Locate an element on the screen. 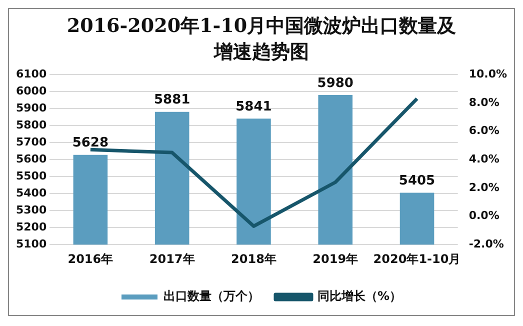 Image resolution: width=523 pixels, height=326 pixels. y-tick-label: 5700 is located at coordinates (31, 141).